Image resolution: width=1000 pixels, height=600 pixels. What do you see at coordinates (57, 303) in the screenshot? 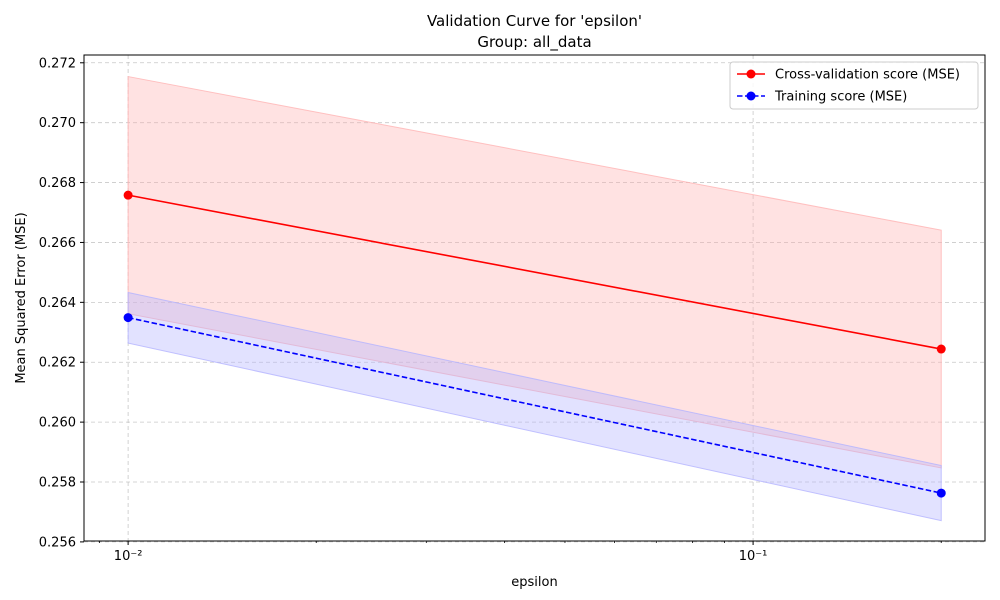
I see `y-tick-label: 0.264` at bounding box center [57, 303].